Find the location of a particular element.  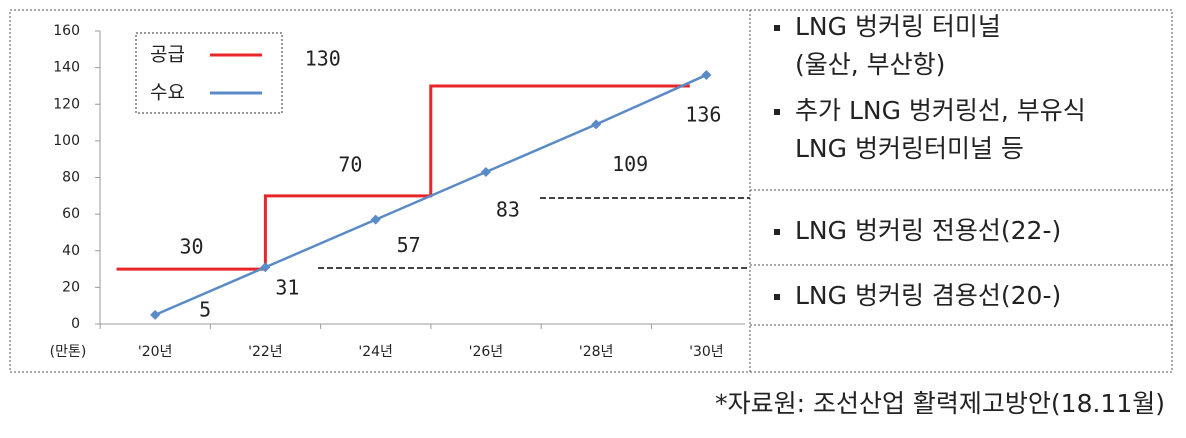

data-label: 30 is located at coordinates (191, 247).